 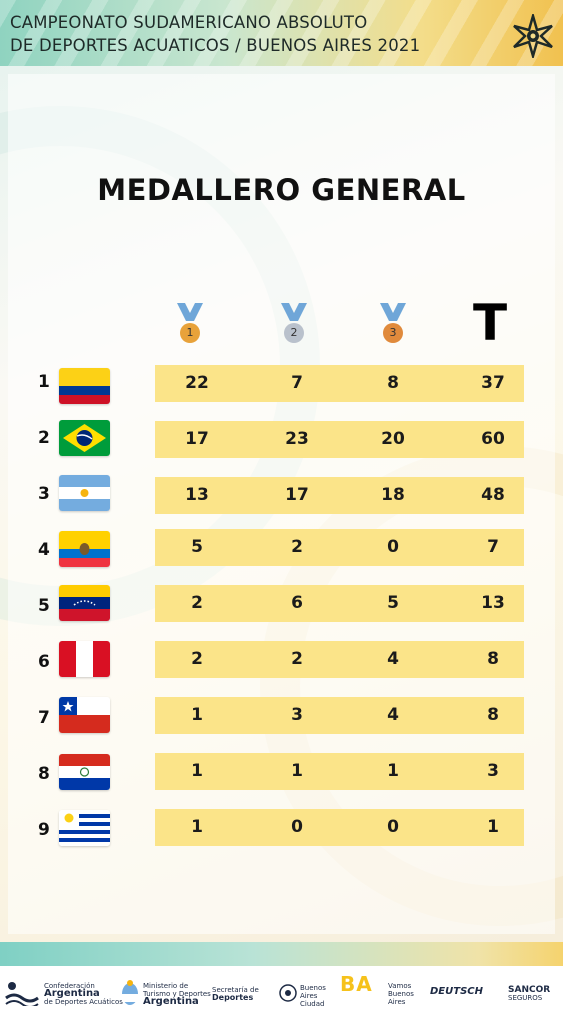 What do you see at coordinates (339, 495) in the screenshot?
I see `table-row: 13 17 18 48` at bounding box center [339, 495].